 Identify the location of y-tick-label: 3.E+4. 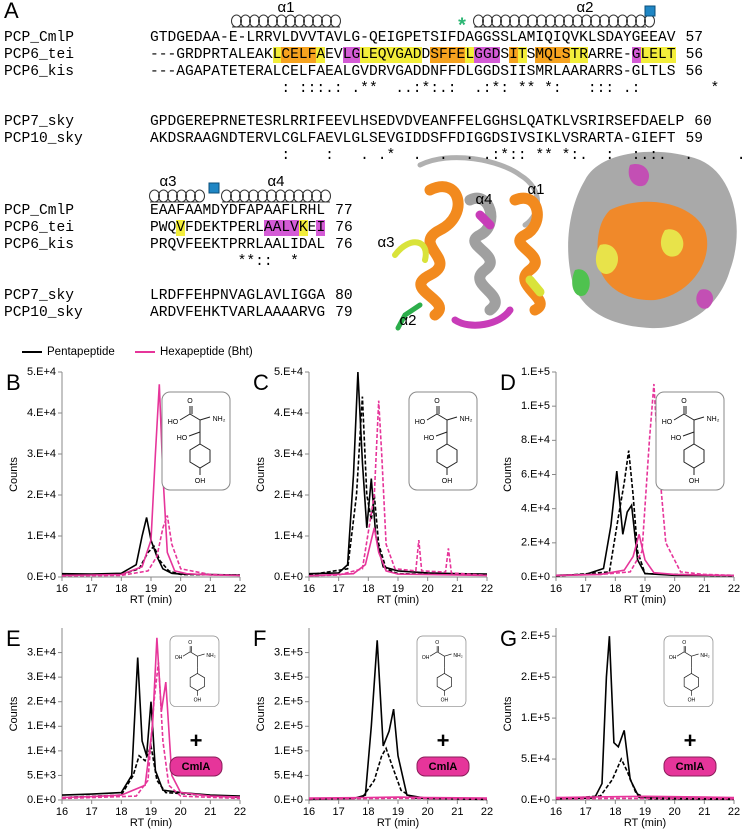
(41, 677).